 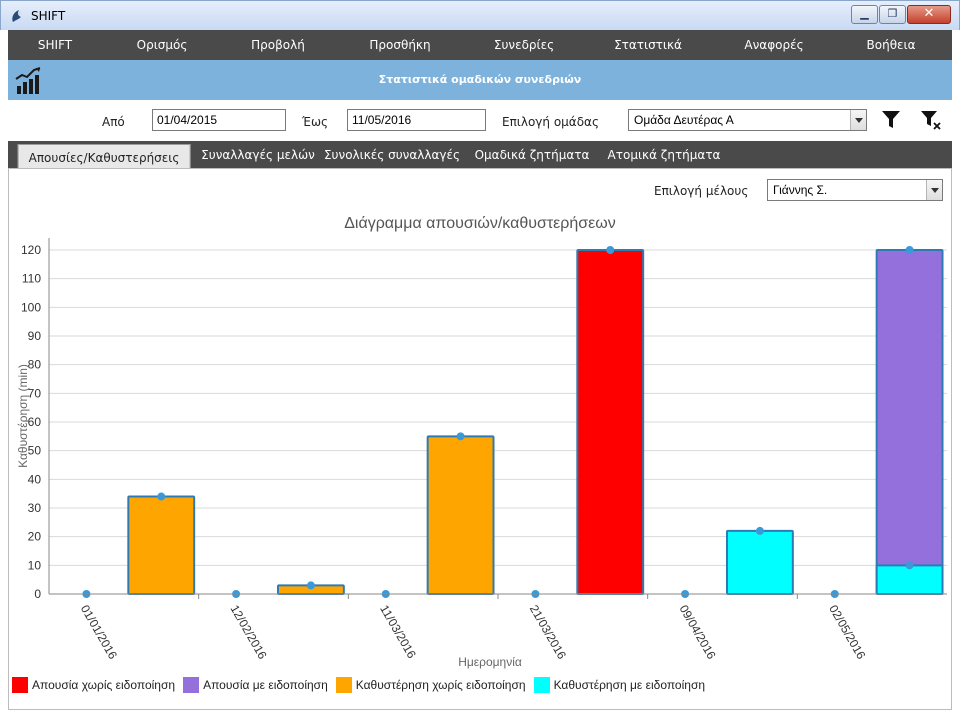 What do you see at coordinates (104, 156) in the screenshot?
I see `tab-absences-delays: Απουσίες/Καθυστερήσεις` at bounding box center [104, 156].